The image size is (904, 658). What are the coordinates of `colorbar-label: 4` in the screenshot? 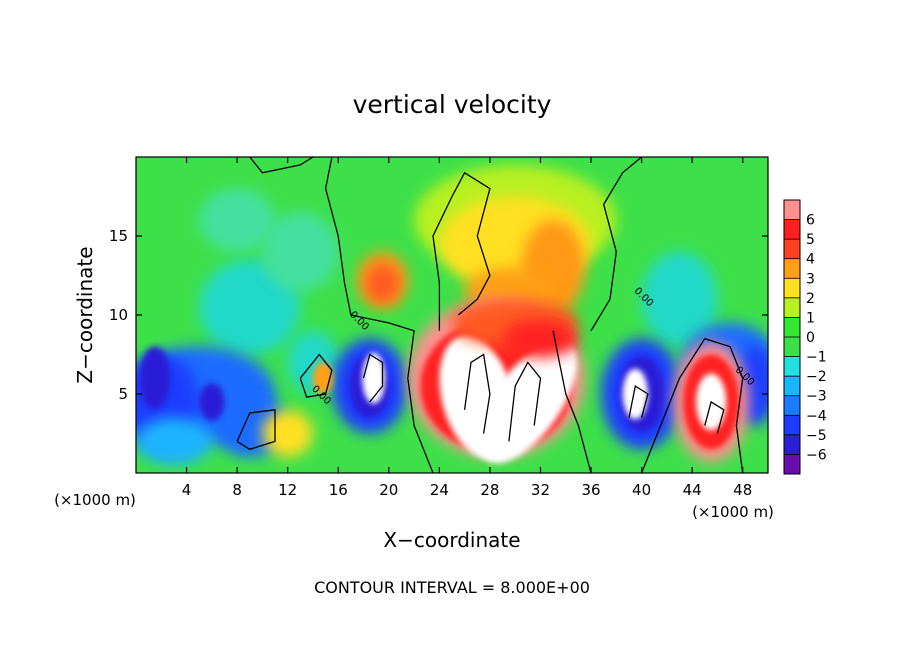 It's located at (810, 260).